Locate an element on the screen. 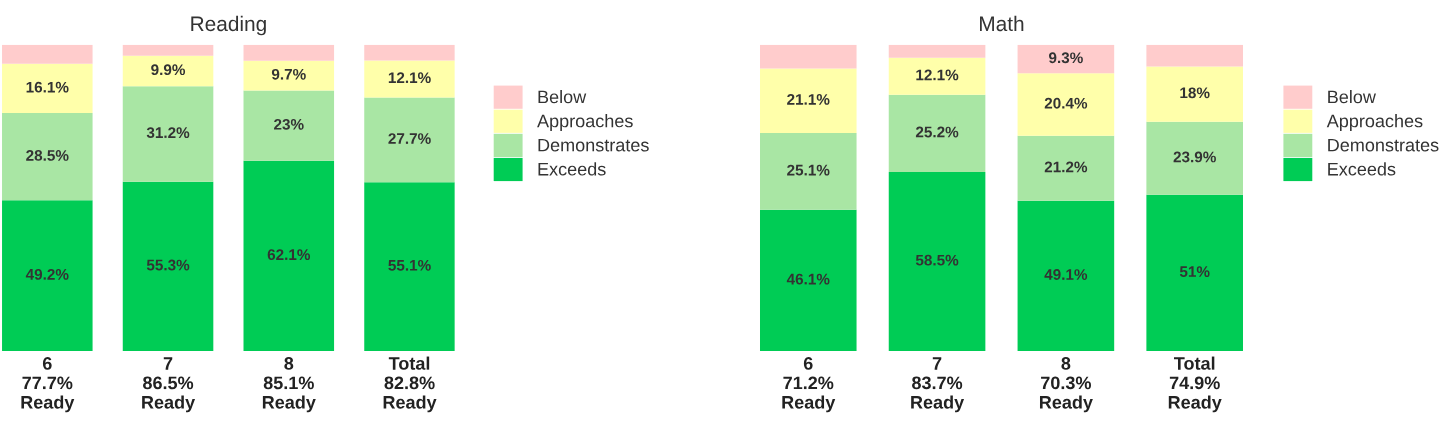 This screenshot has height=427, width=1442. chart-title: Reading is located at coordinates (228, 25).